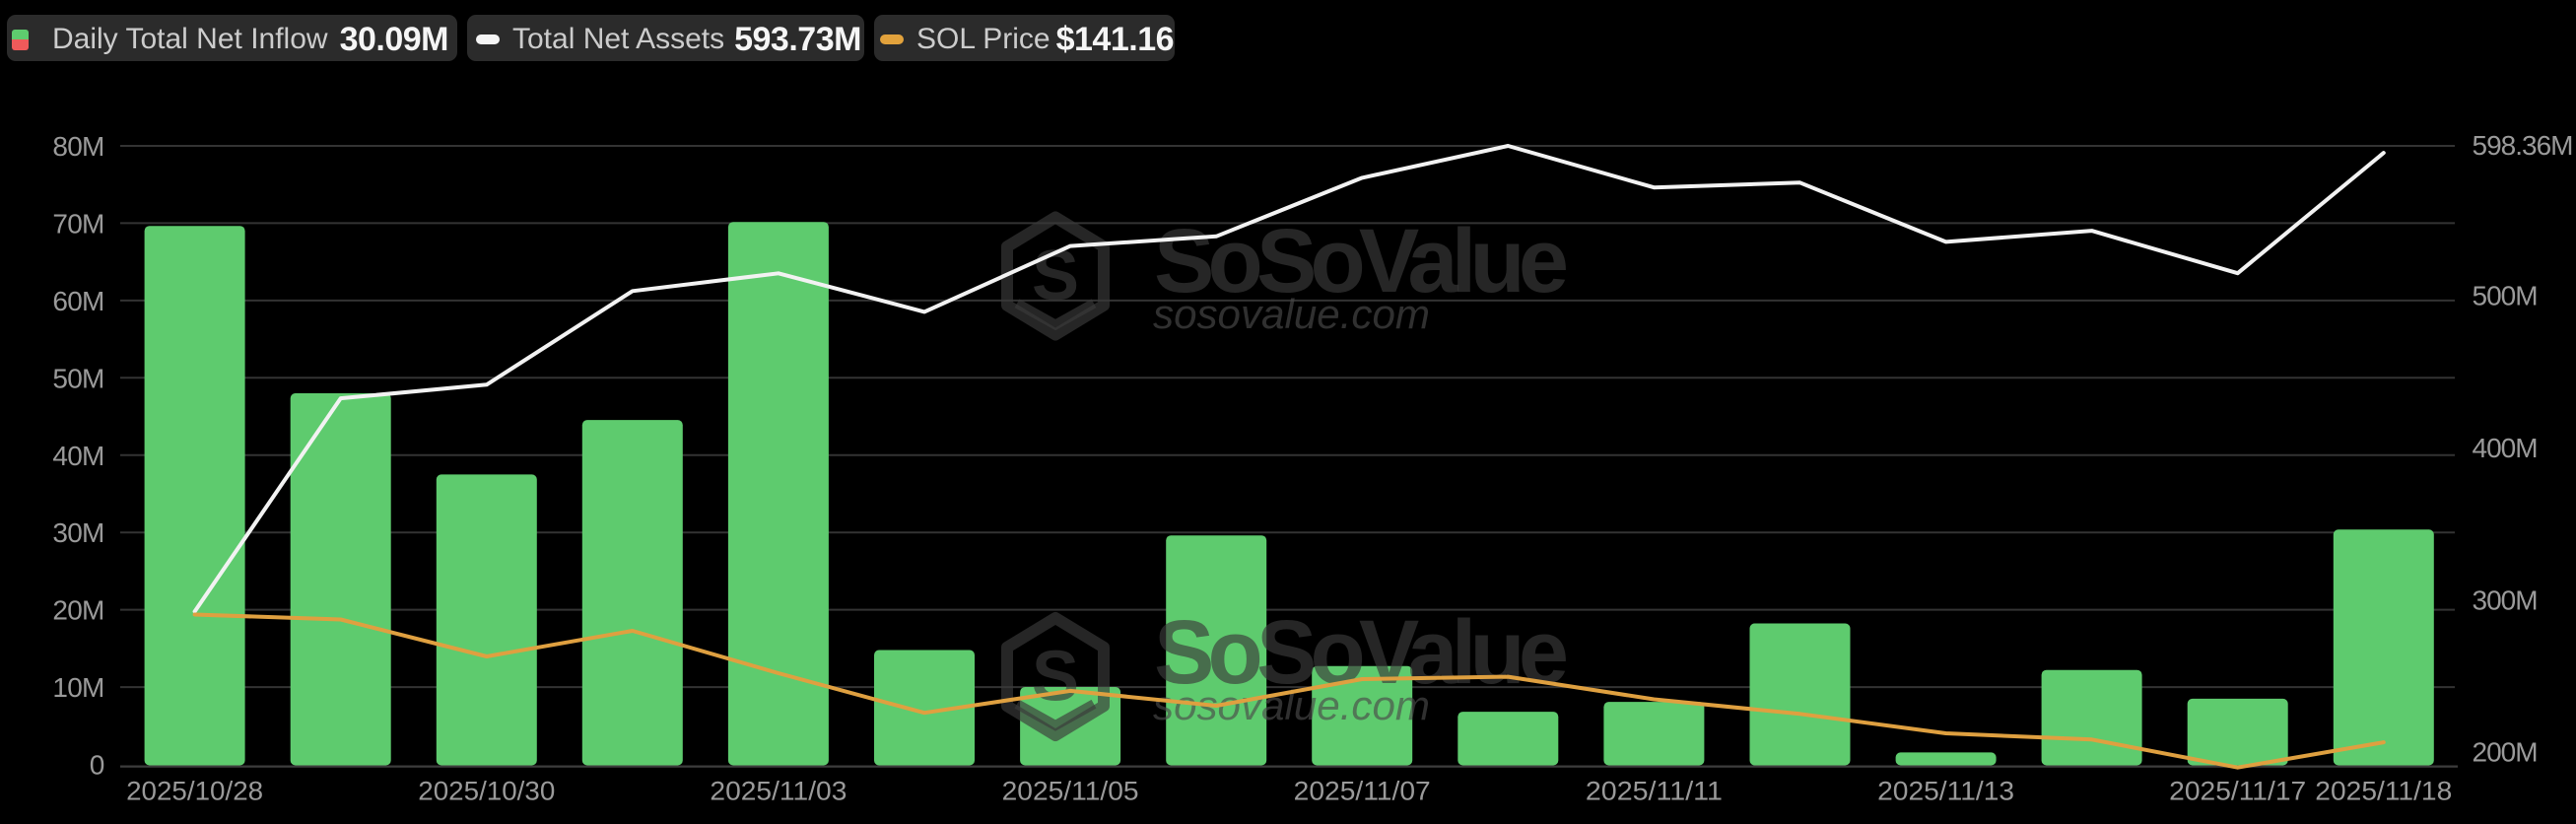  What do you see at coordinates (77, 146) in the screenshot?
I see `svg-text: 80M` at bounding box center [77, 146].